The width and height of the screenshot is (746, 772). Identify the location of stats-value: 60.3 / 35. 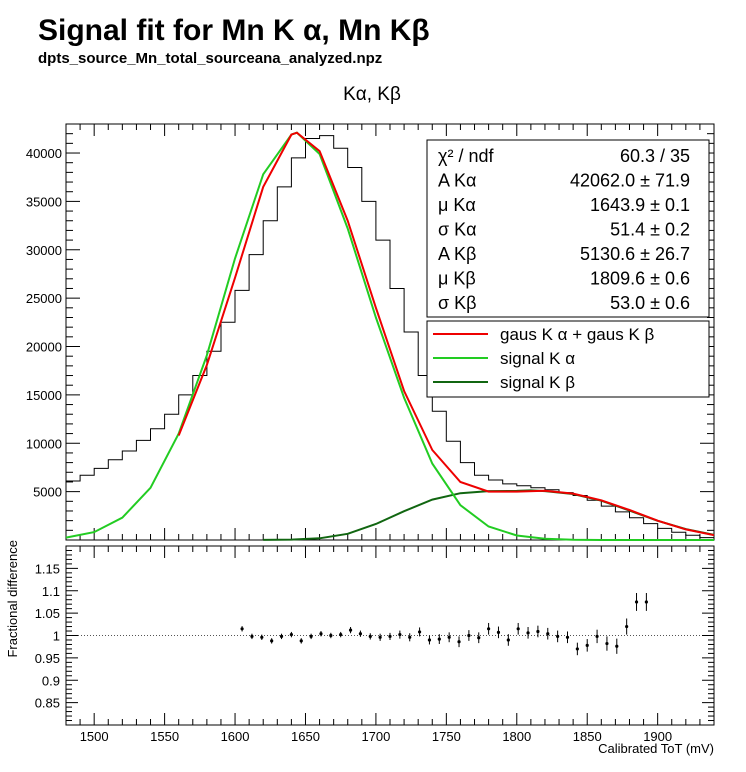
(655, 156).